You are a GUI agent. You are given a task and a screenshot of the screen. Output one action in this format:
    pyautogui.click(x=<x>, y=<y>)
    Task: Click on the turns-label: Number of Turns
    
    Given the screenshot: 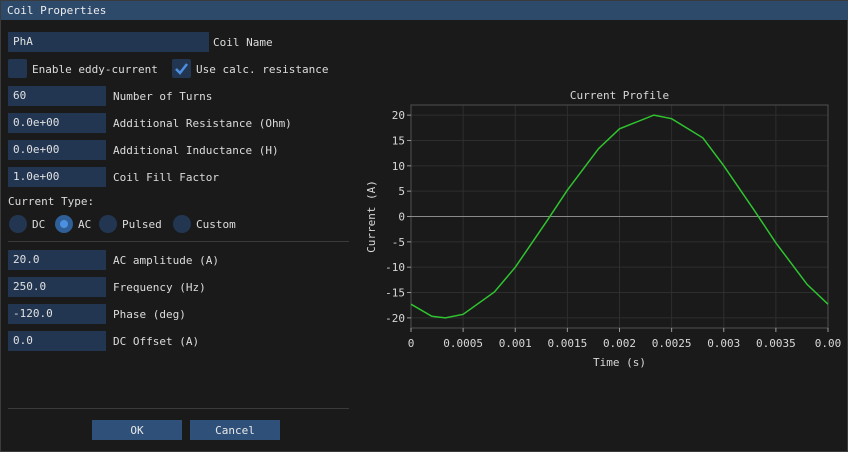 What is the action you would take?
    pyautogui.click(x=163, y=96)
    